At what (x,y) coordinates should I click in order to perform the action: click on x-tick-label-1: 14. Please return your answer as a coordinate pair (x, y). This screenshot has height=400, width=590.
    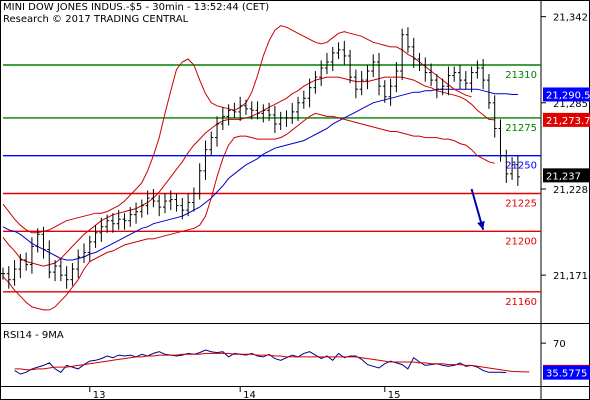
    Looking at the image, I should click on (249, 395).